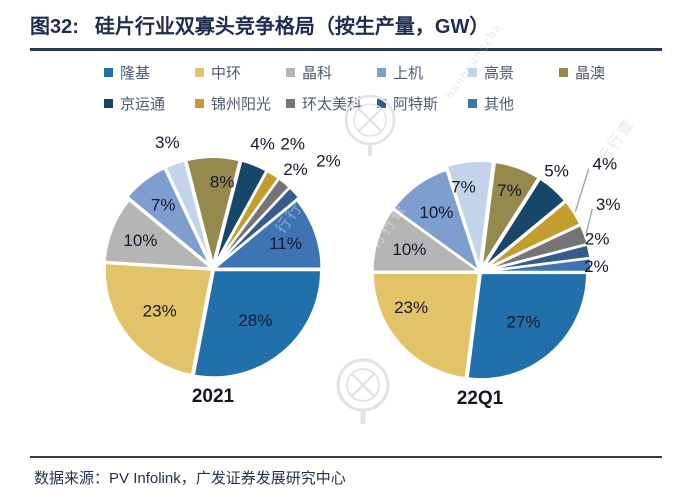 Image resolution: width=692 pixels, height=502 pixels. I want to click on legend-row: 隆基 中环 晶科 上机 高景 晶澳, so click(398, 72).